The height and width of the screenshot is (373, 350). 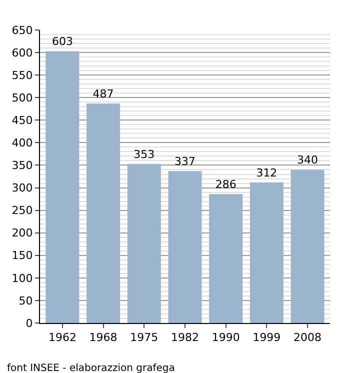 I want to click on y-tick-label: 500, so click(x=22, y=97).